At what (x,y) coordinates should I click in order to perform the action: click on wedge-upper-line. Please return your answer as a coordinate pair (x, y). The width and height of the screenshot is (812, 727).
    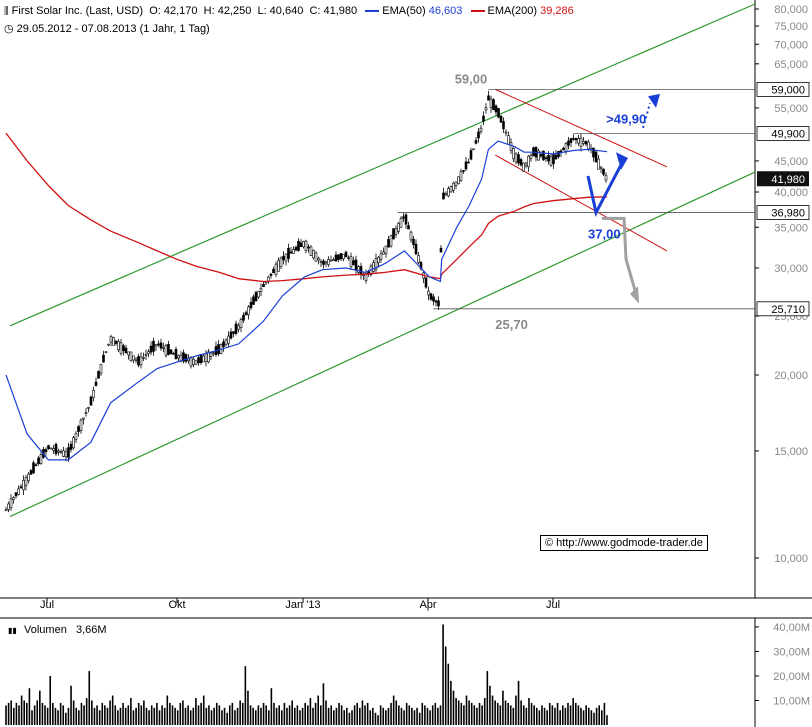
    Looking at the image, I should click on (581, 128).